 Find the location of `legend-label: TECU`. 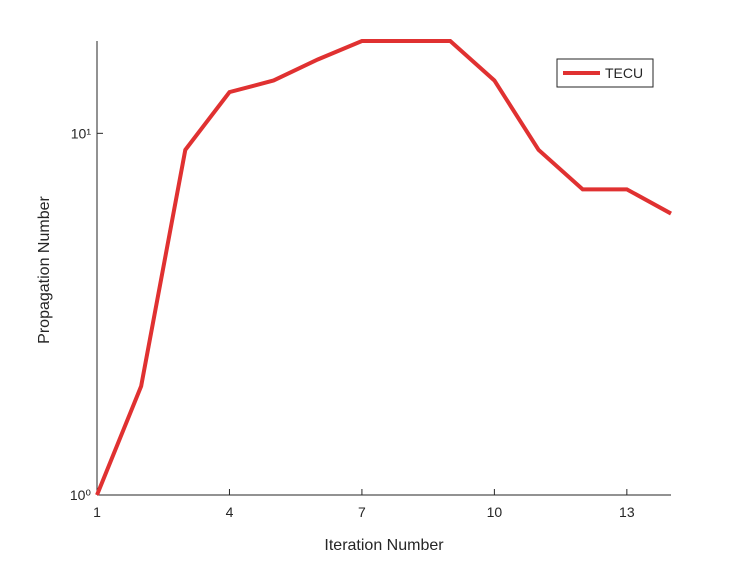

legend-label: TECU is located at coordinates (624, 73).